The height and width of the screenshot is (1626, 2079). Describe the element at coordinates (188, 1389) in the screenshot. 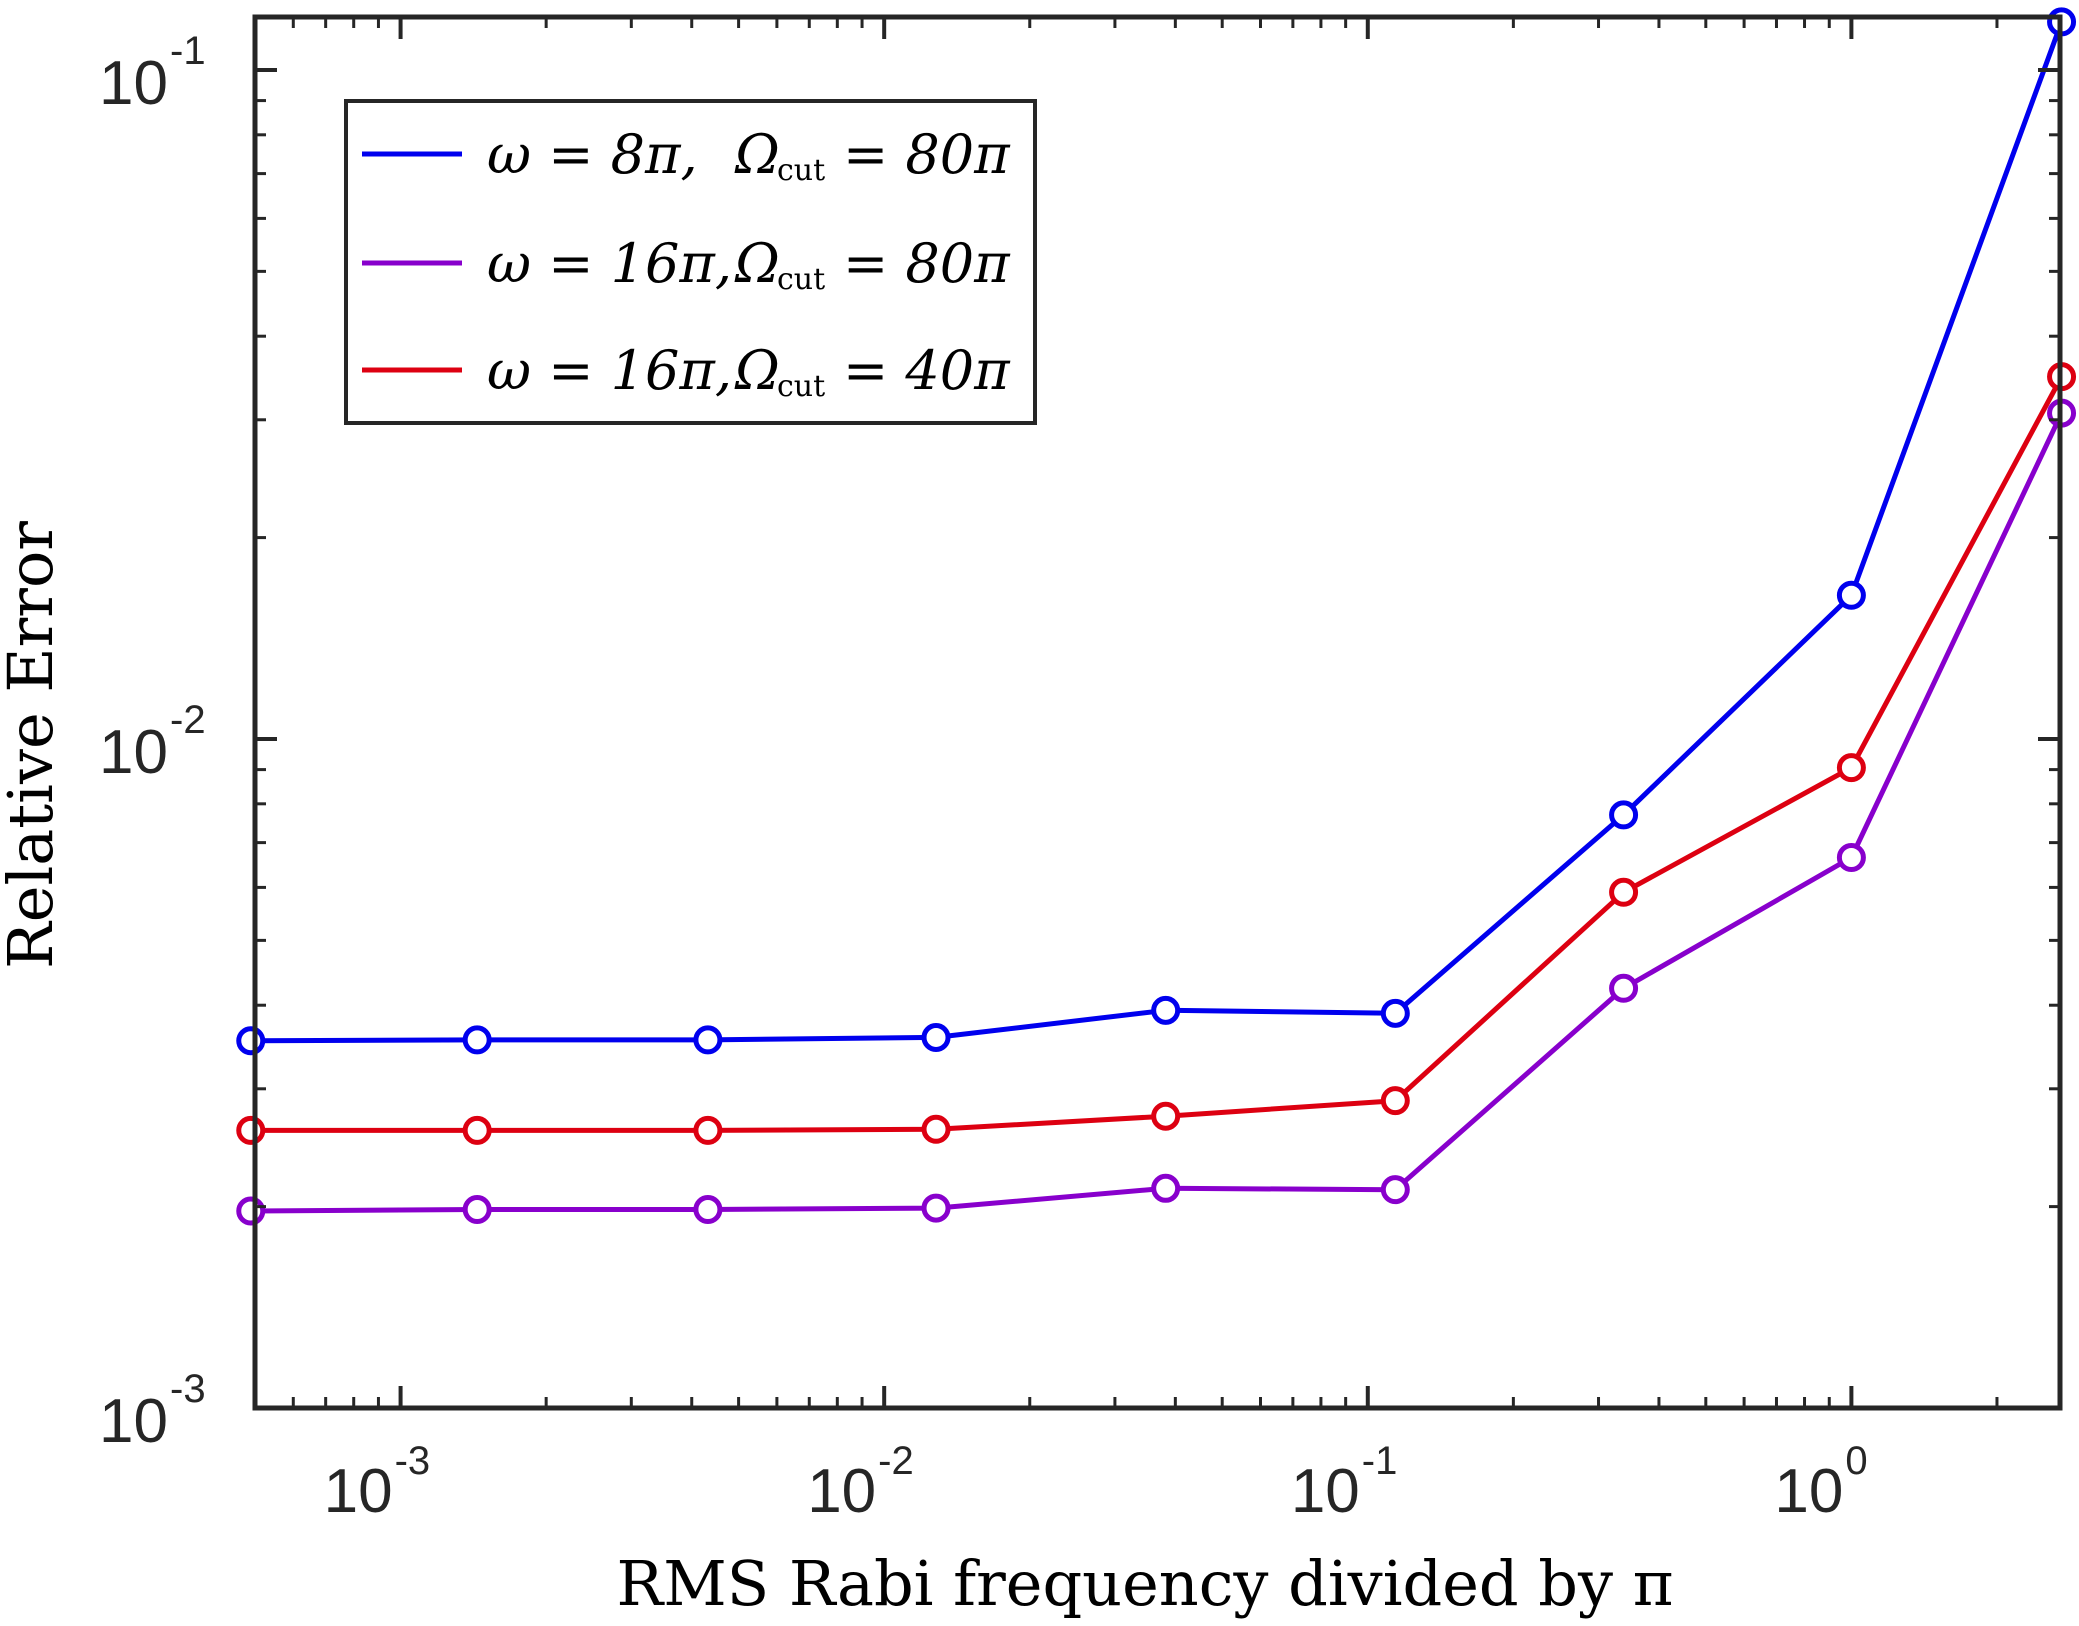

I see `y-tick-exponent: -3` at that location.